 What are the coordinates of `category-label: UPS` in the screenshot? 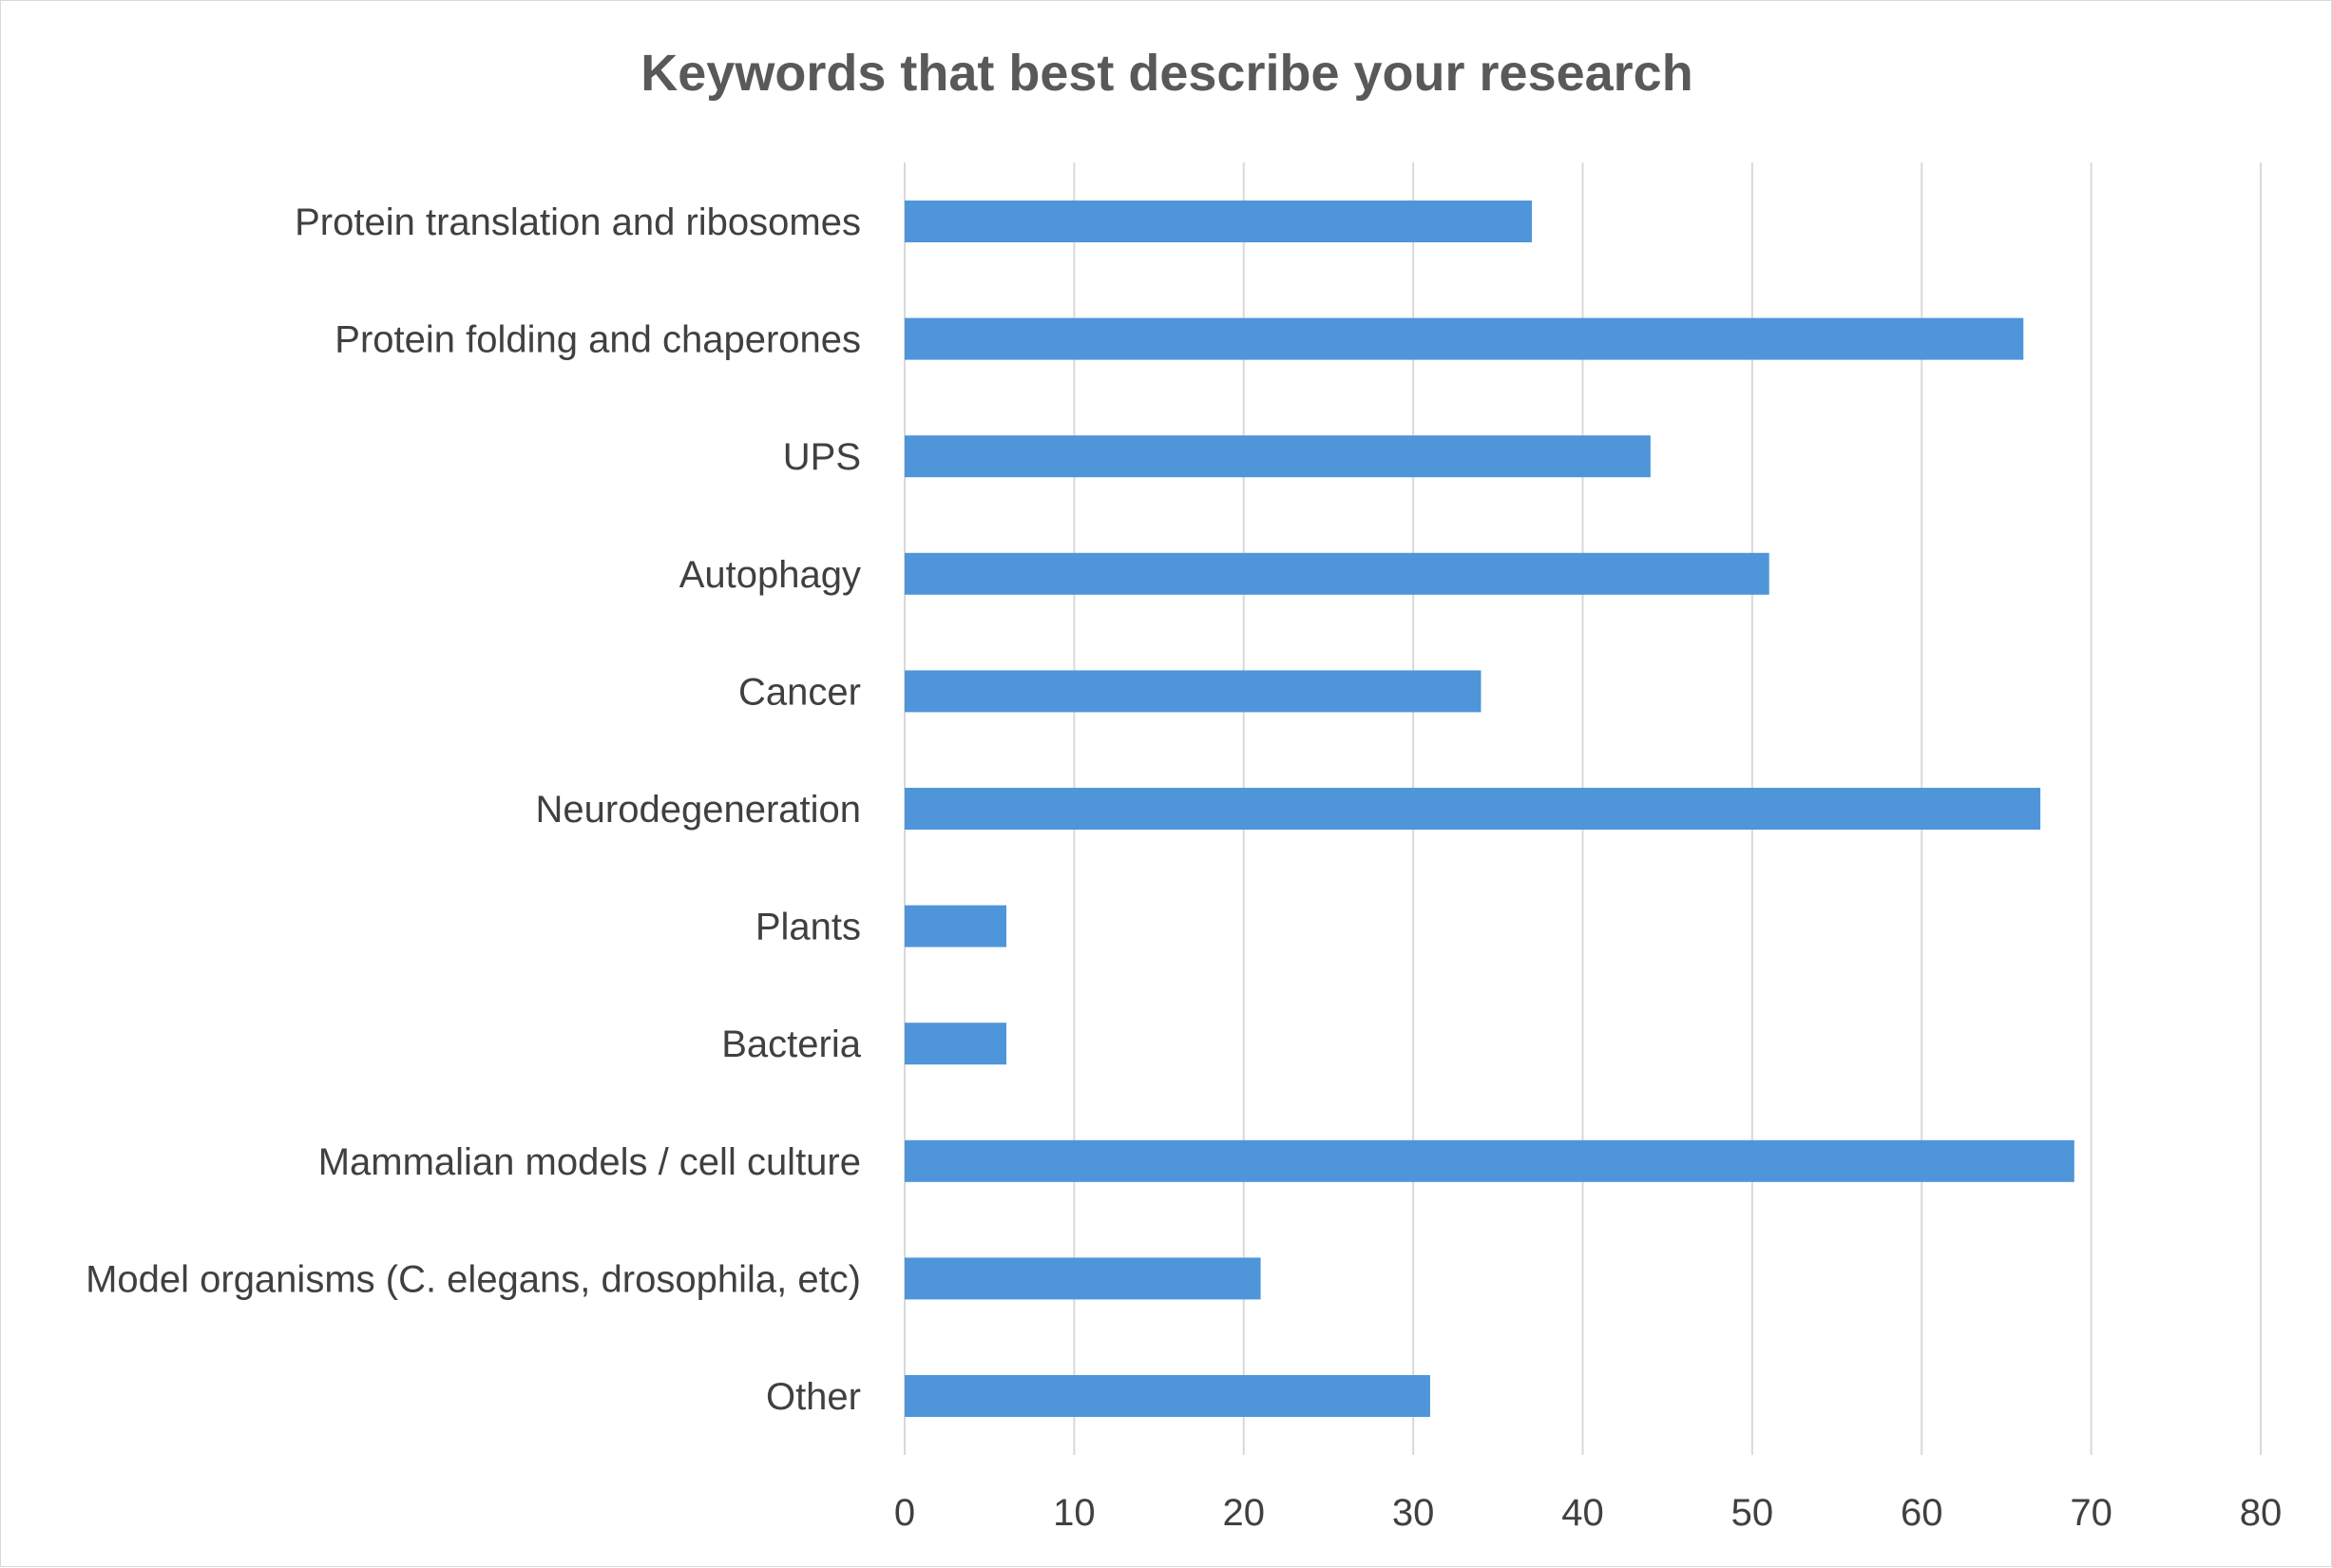 It's located at (822, 457).